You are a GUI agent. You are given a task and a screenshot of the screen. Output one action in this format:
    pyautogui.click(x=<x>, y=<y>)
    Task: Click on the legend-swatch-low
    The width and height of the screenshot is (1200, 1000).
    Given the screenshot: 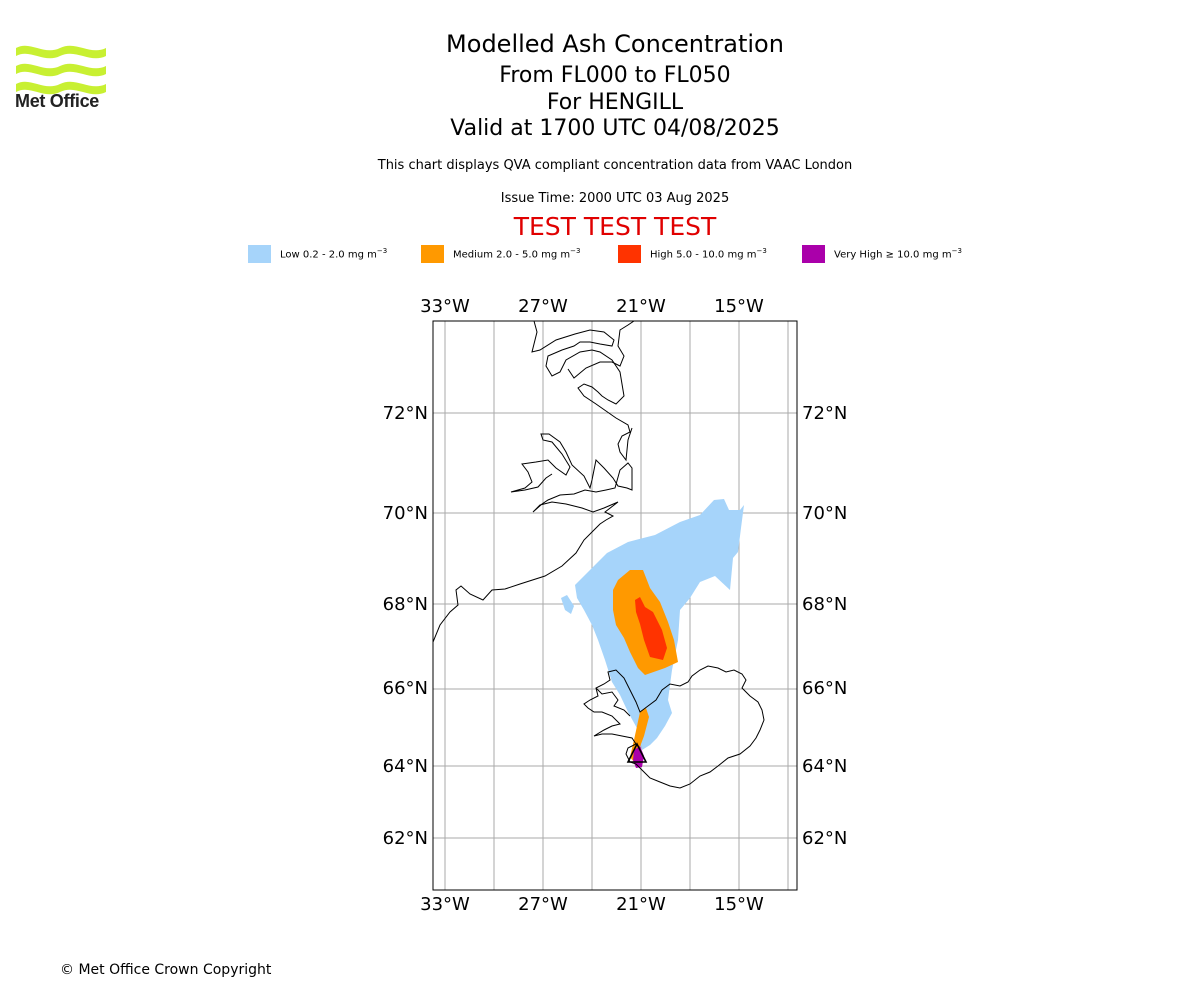 What is the action you would take?
    pyautogui.click(x=259, y=254)
    